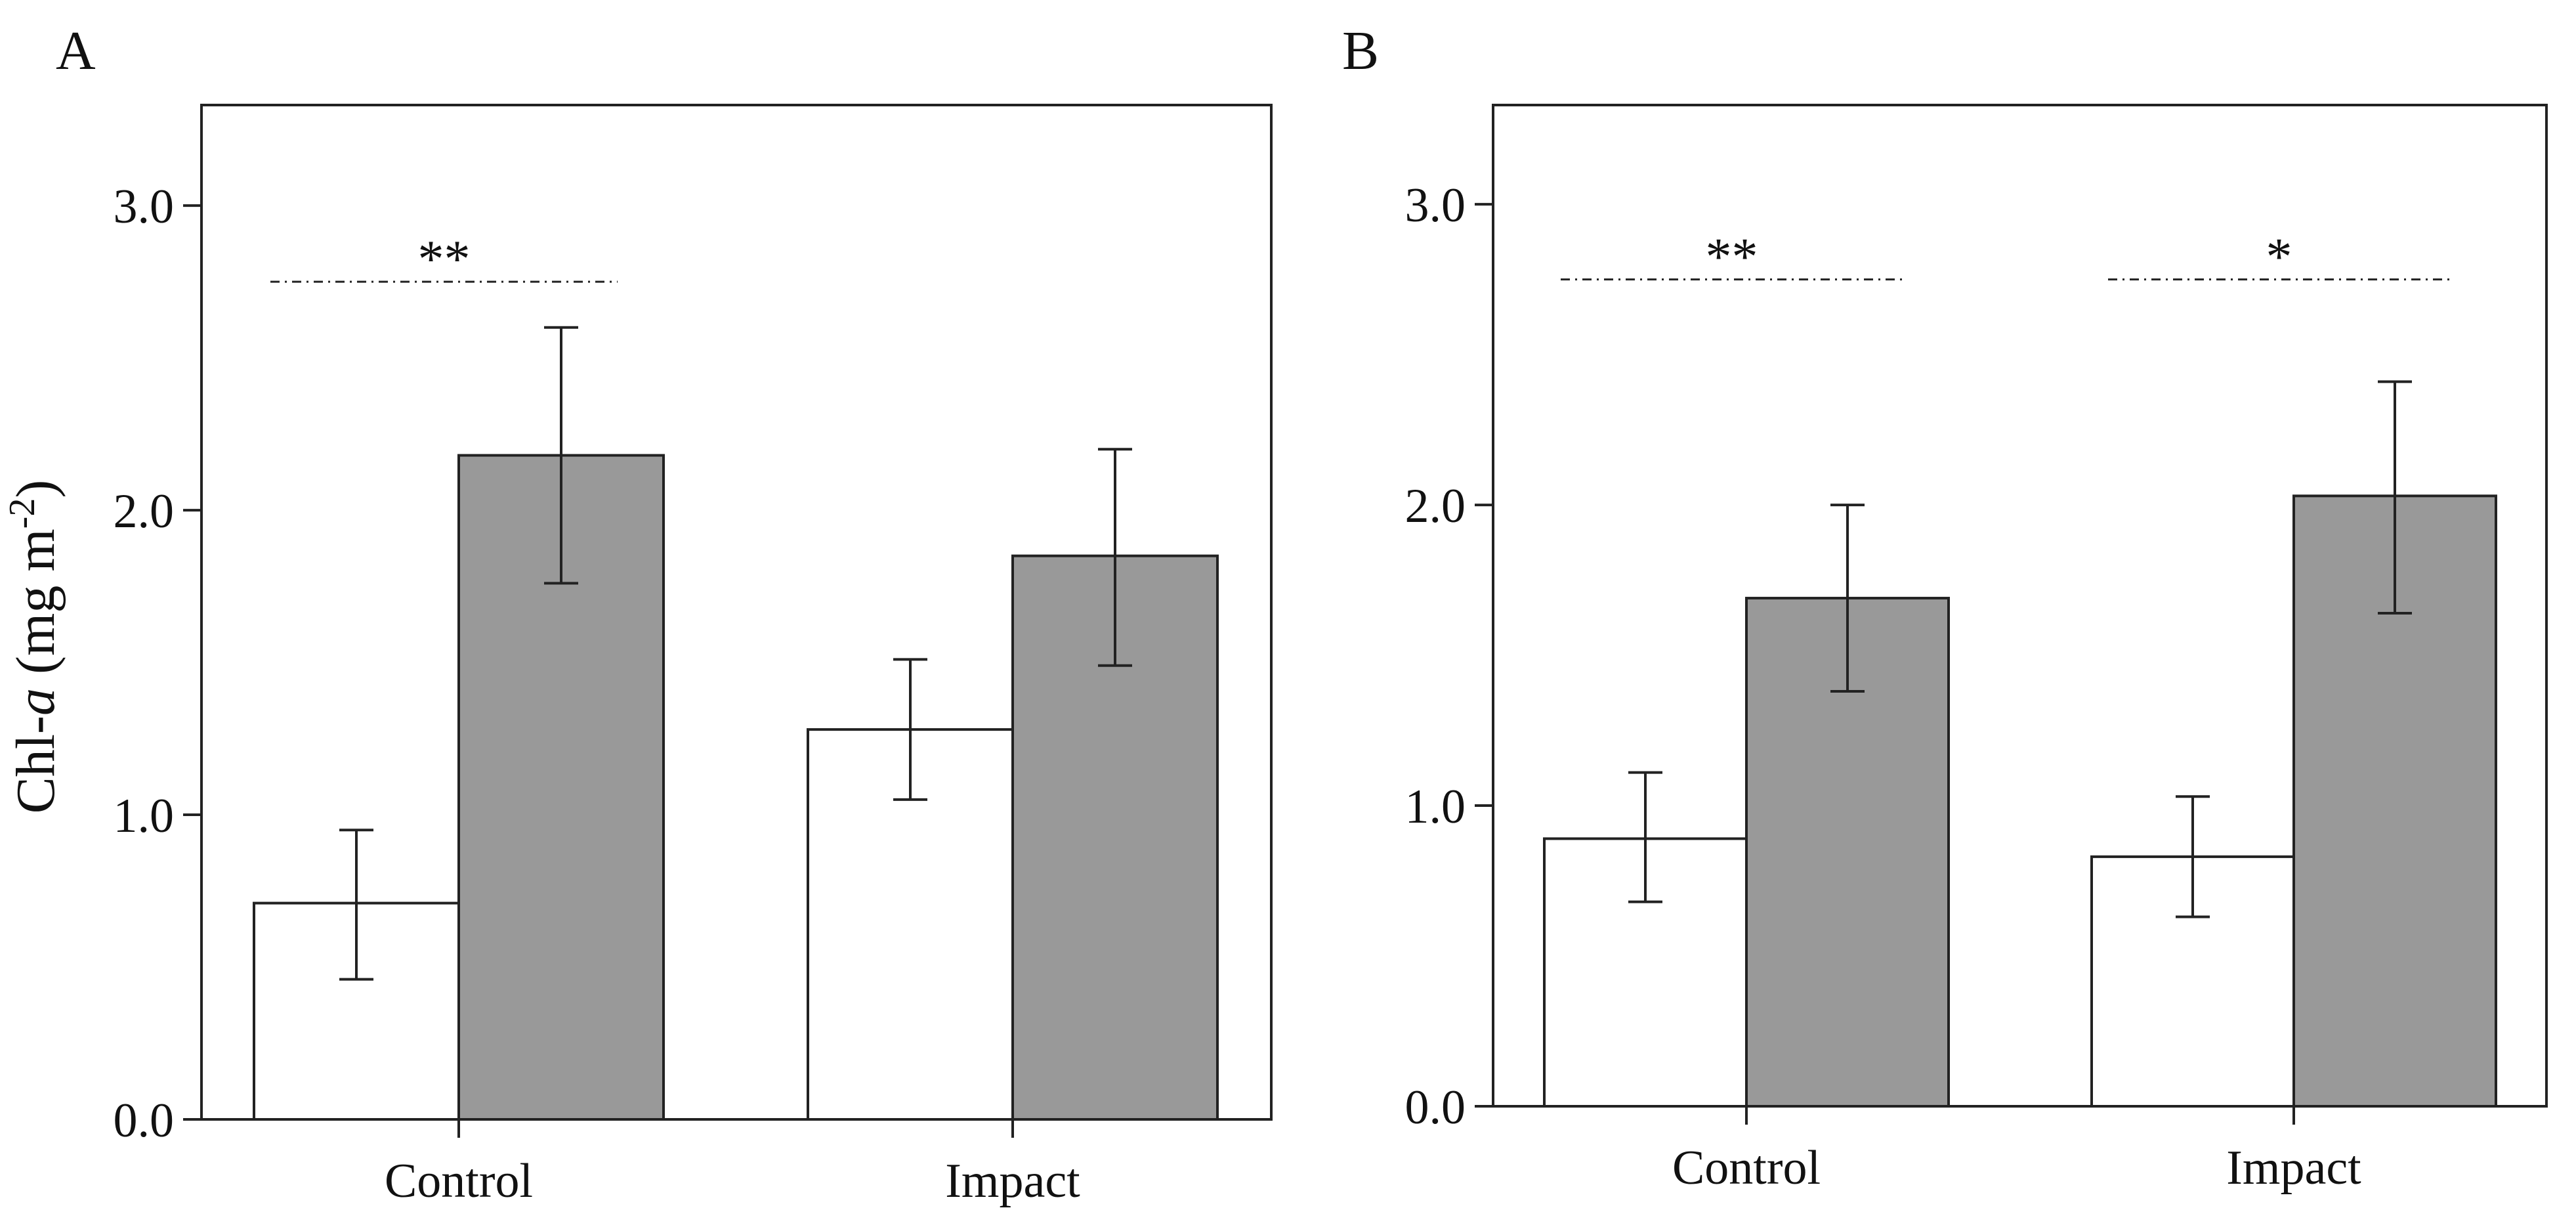 The width and height of the screenshot is (2576, 1231). I want to click on significance-stars: *, so click(2279, 257).